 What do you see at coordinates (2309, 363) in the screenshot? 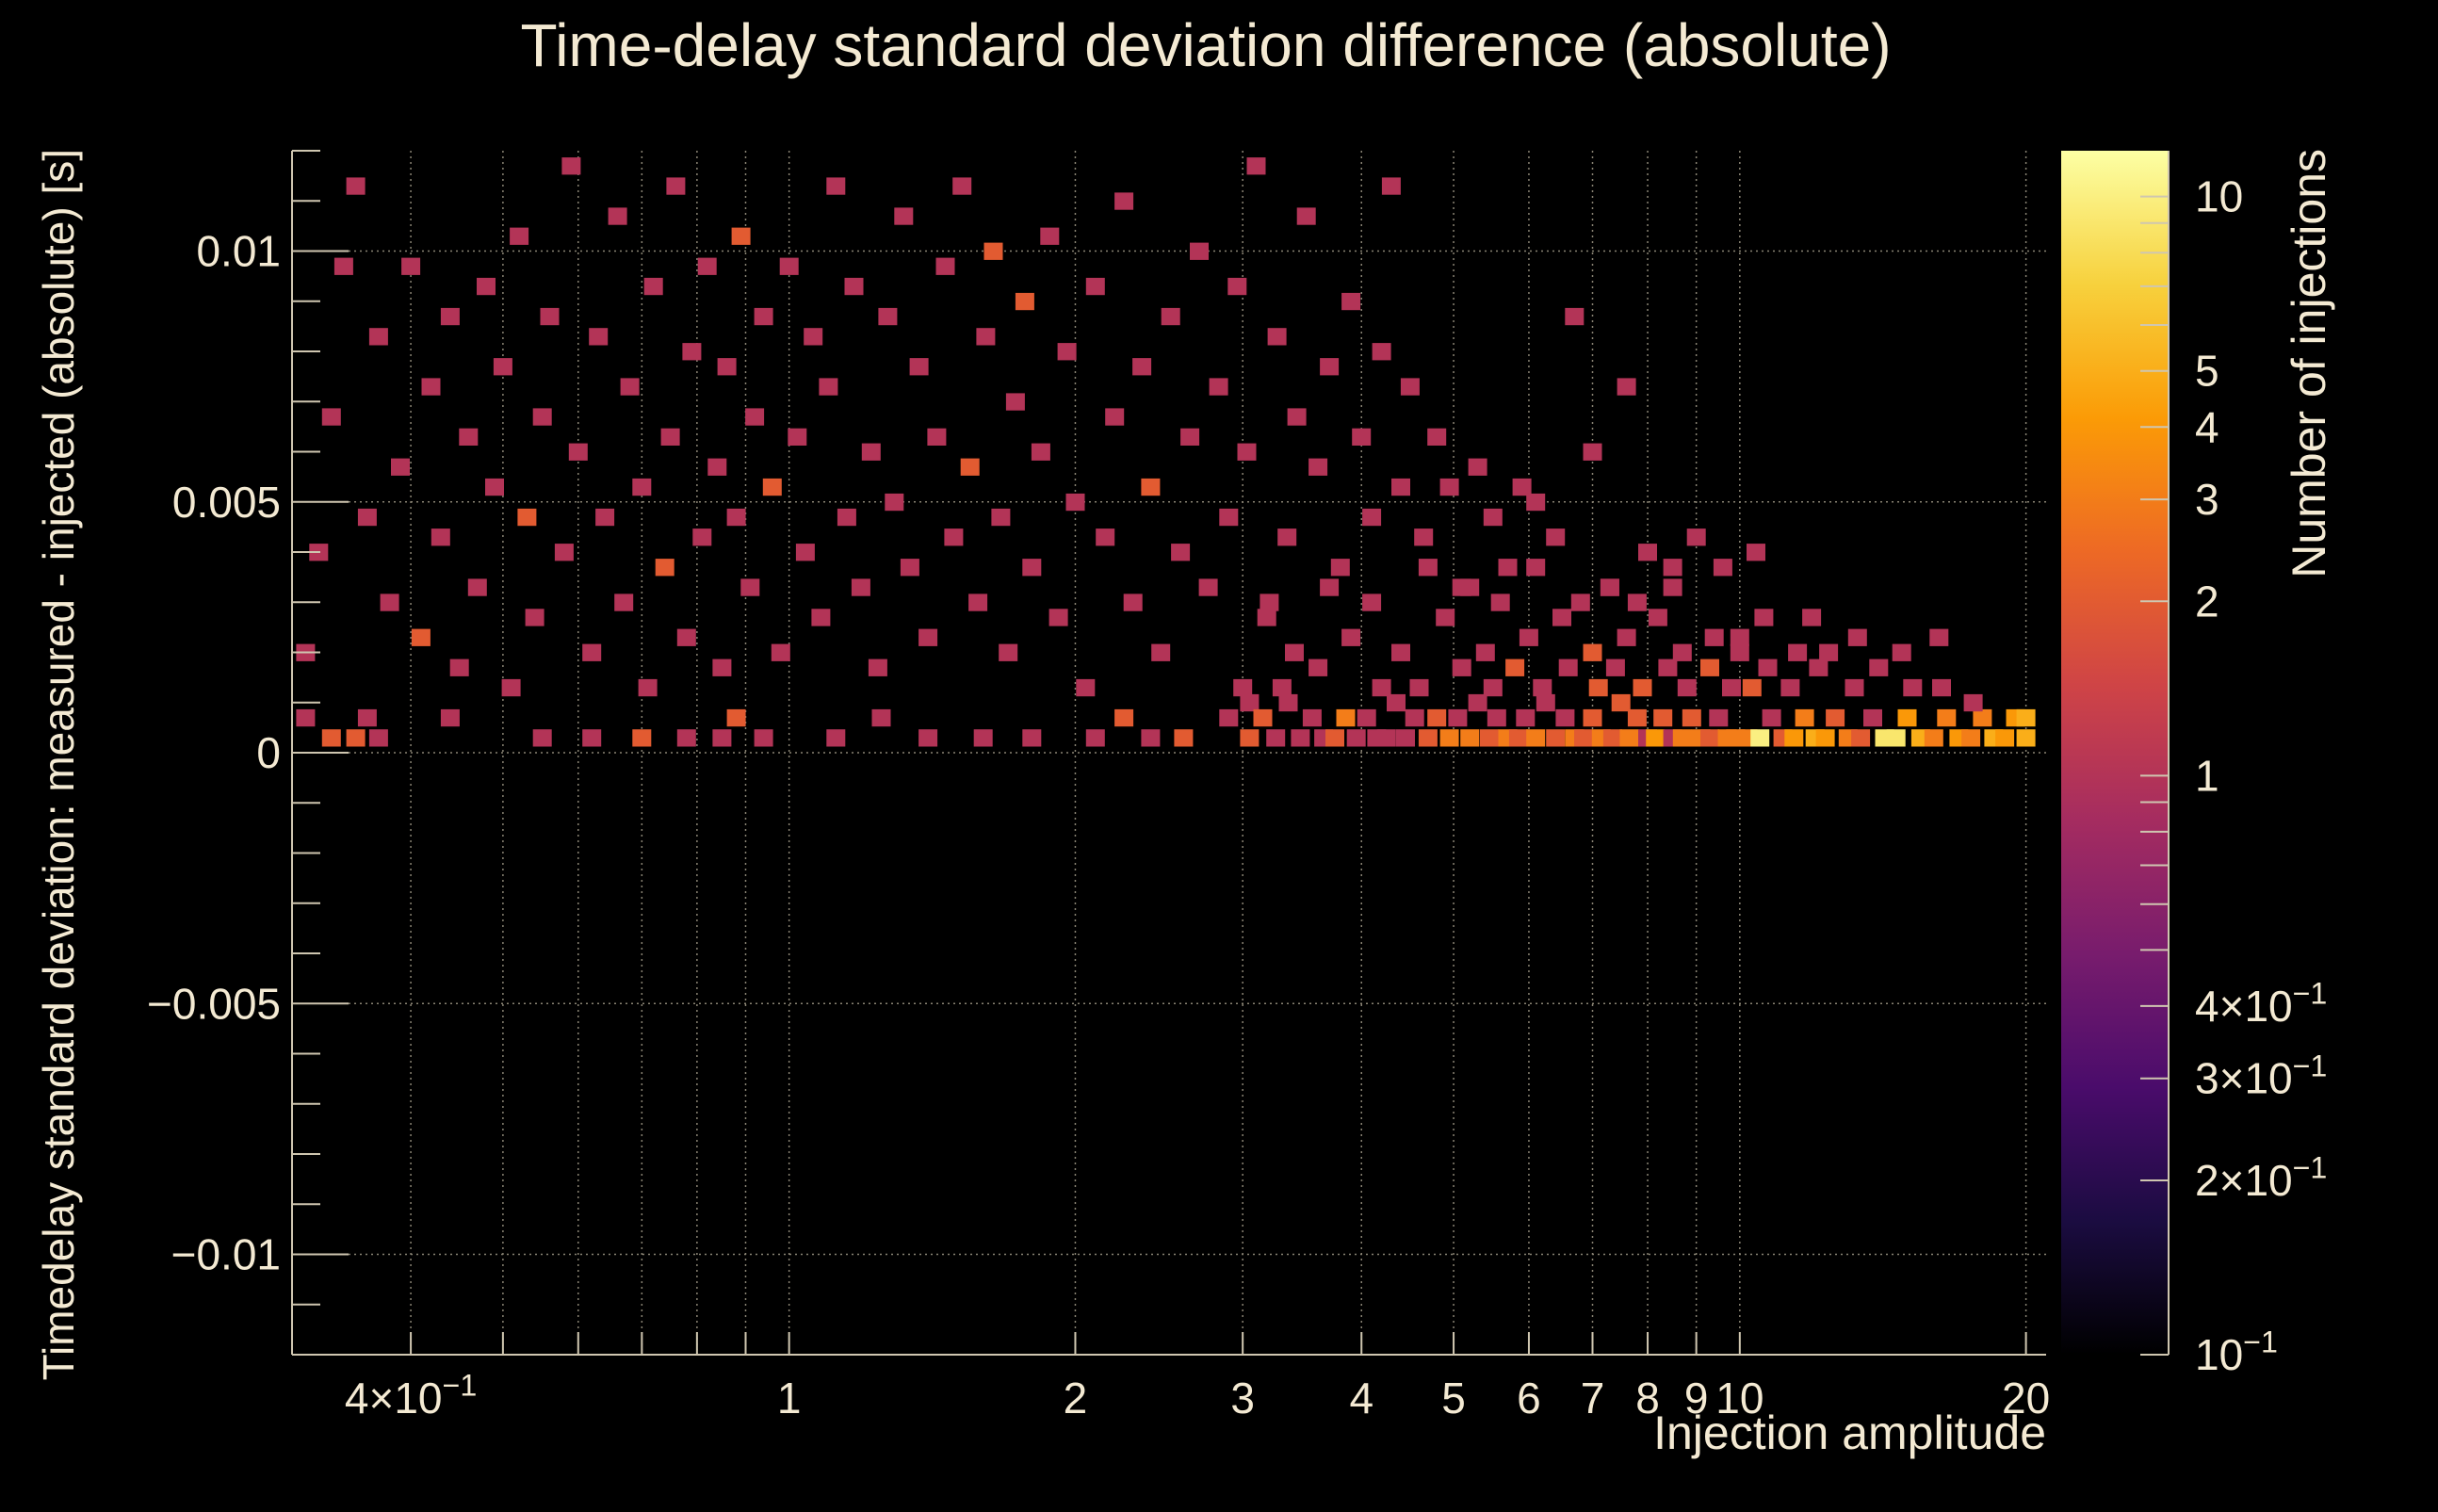
I see `colorbar-label: Number of injections` at bounding box center [2309, 363].